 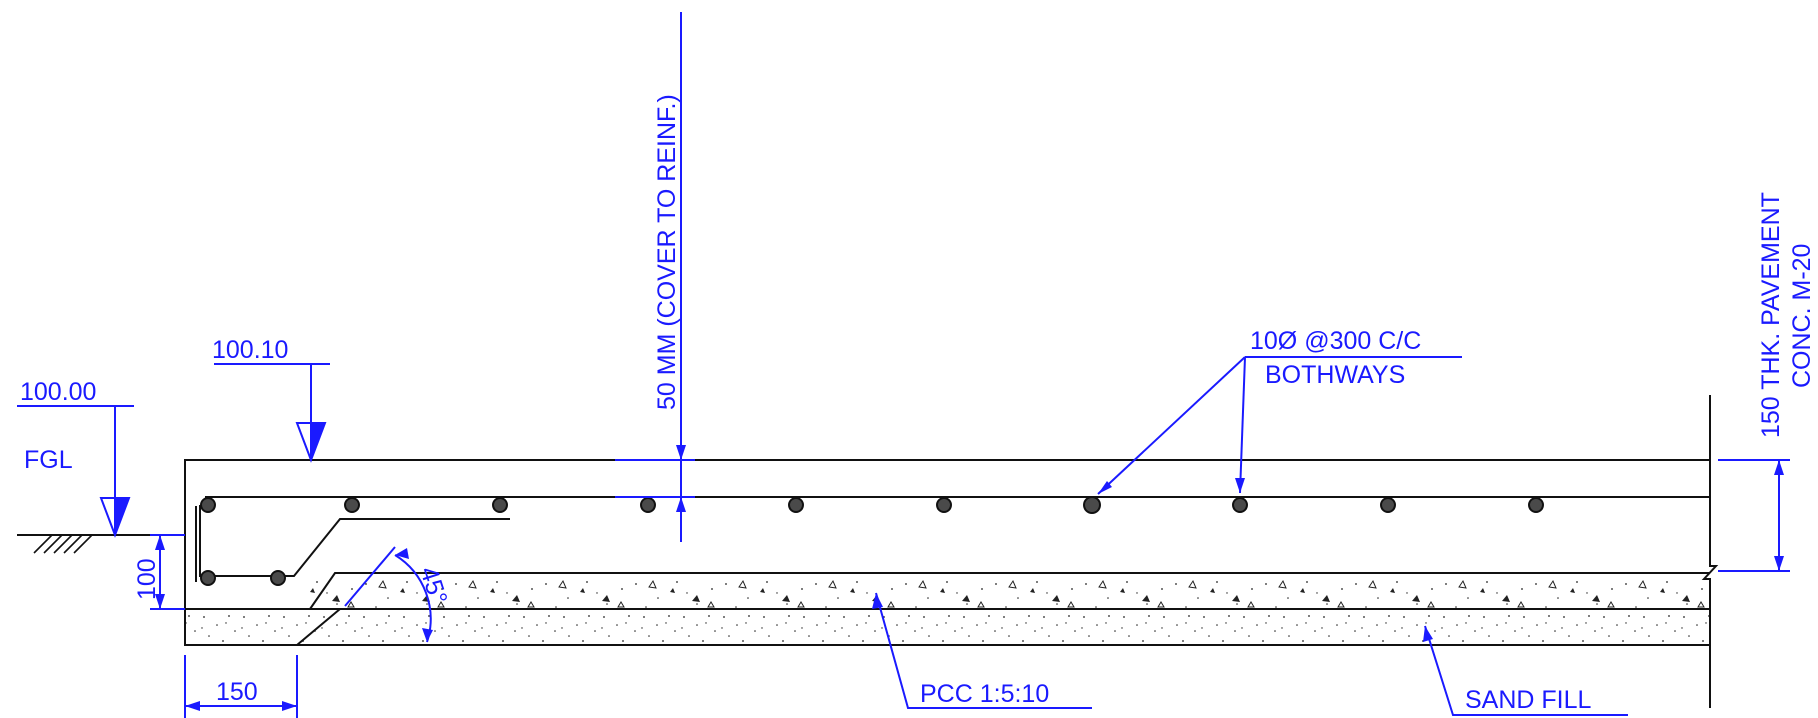 What do you see at coordinates (1802, 316) in the screenshot?
I see `pavement-line2-text: CONC. M-20` at bounding box center [1802, 316].